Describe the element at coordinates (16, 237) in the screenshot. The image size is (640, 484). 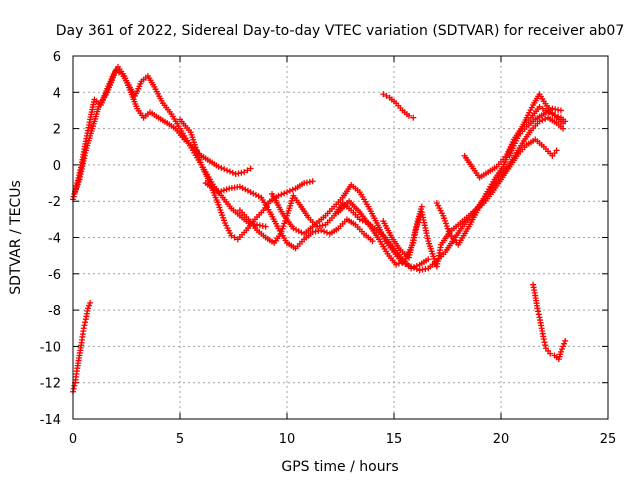
I see `y-axis-label: SDTVAR / TECUs` at that location.